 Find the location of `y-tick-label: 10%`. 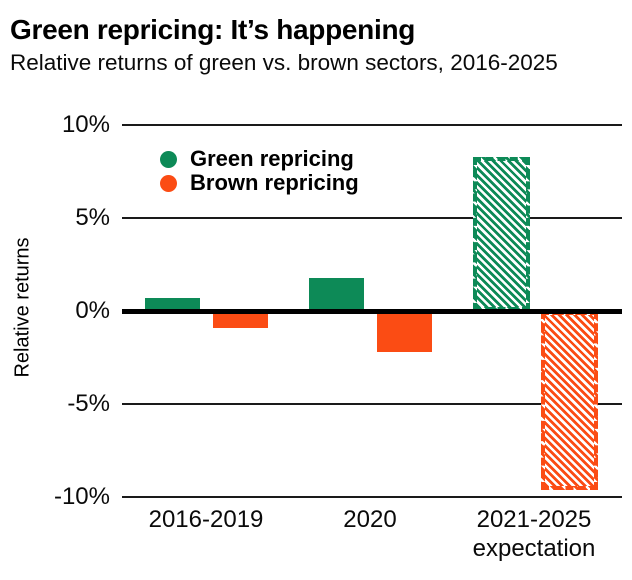

y-tick-label: 10% is located at coordinates (85, 124).